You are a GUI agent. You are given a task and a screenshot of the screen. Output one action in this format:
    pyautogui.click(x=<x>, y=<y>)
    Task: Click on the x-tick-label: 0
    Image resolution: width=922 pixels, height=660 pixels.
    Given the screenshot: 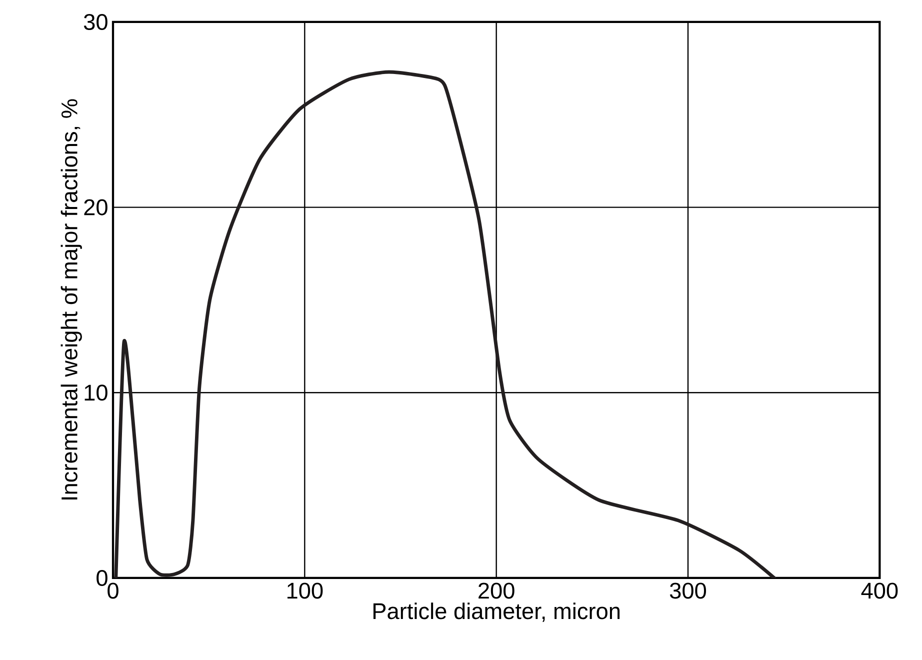 What is the action you would take?
    pyautogui.click(x=113, y=590)
    